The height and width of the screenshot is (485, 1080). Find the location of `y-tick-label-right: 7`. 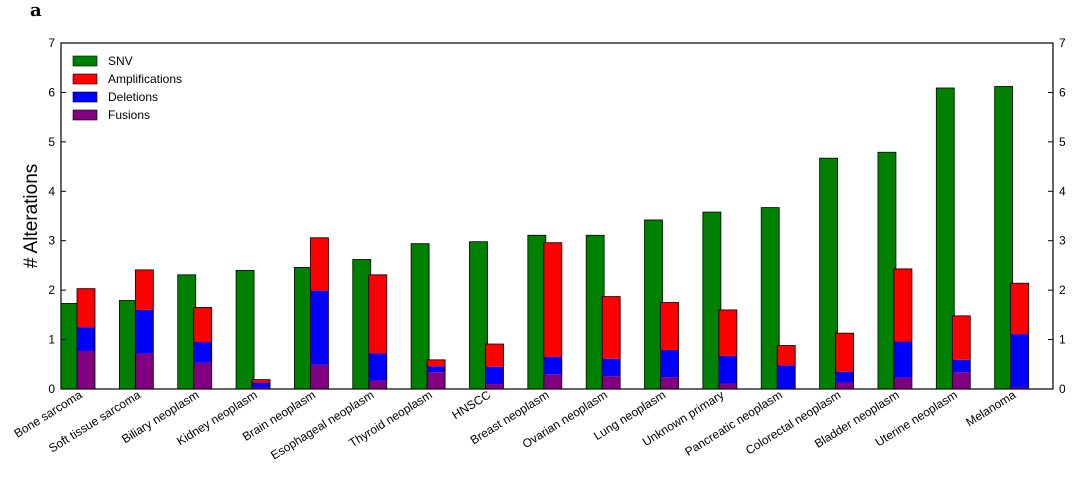

y-tick-label-right: 7 is located at coordinates (1062, 43).